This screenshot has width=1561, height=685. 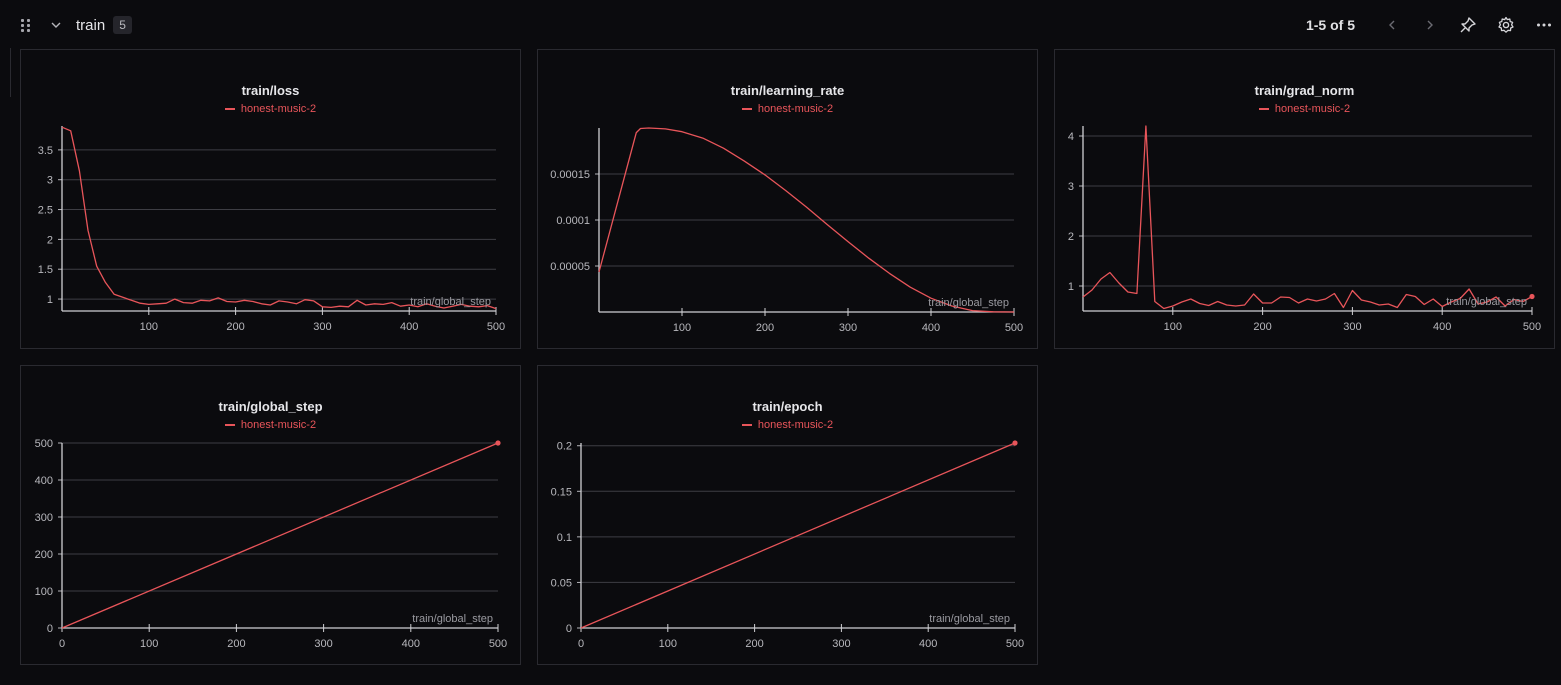 I want to click on drag-handle-icon, so click(x=25, y=25).